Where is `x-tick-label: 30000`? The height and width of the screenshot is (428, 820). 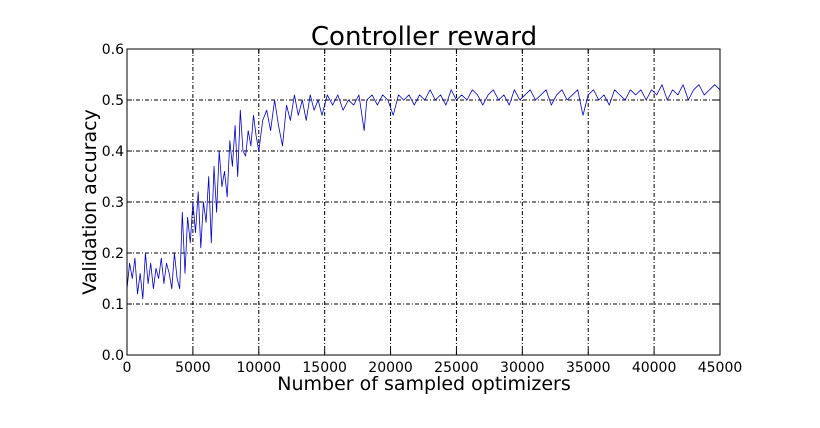 x-tick-label: 30000 is located at coordinates (522, 368).